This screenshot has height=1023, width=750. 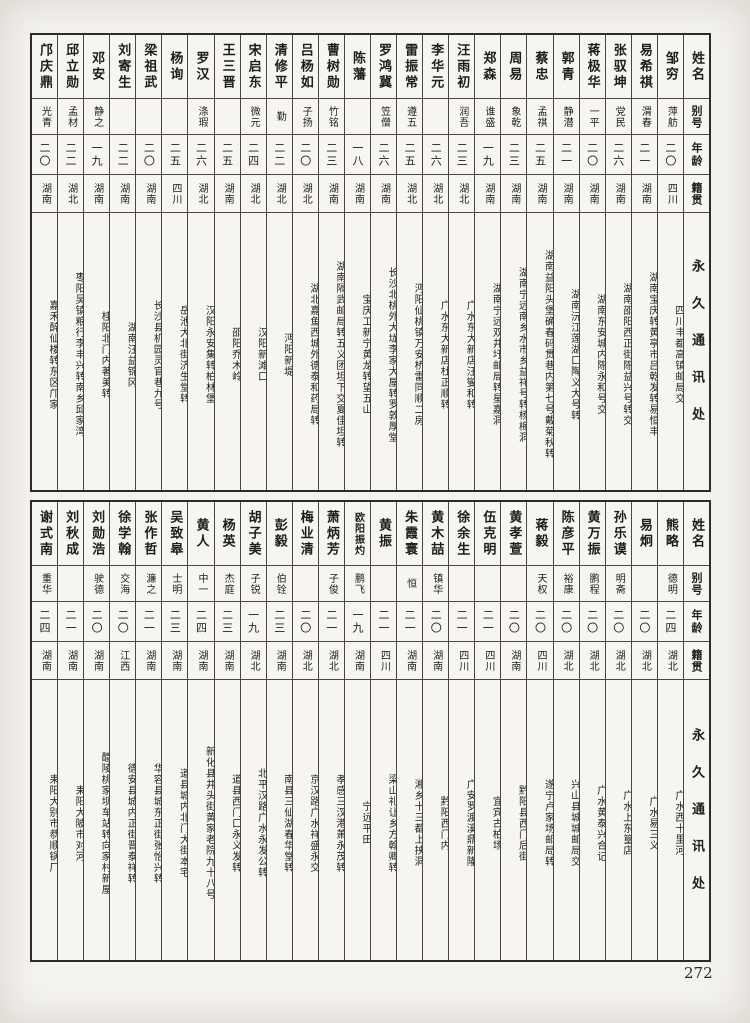 What do you see at coordinates (417, 823) in the screenshot?
I see `entry-address: 湘乡十三都上挟洞` at bounding box center [417, 823].